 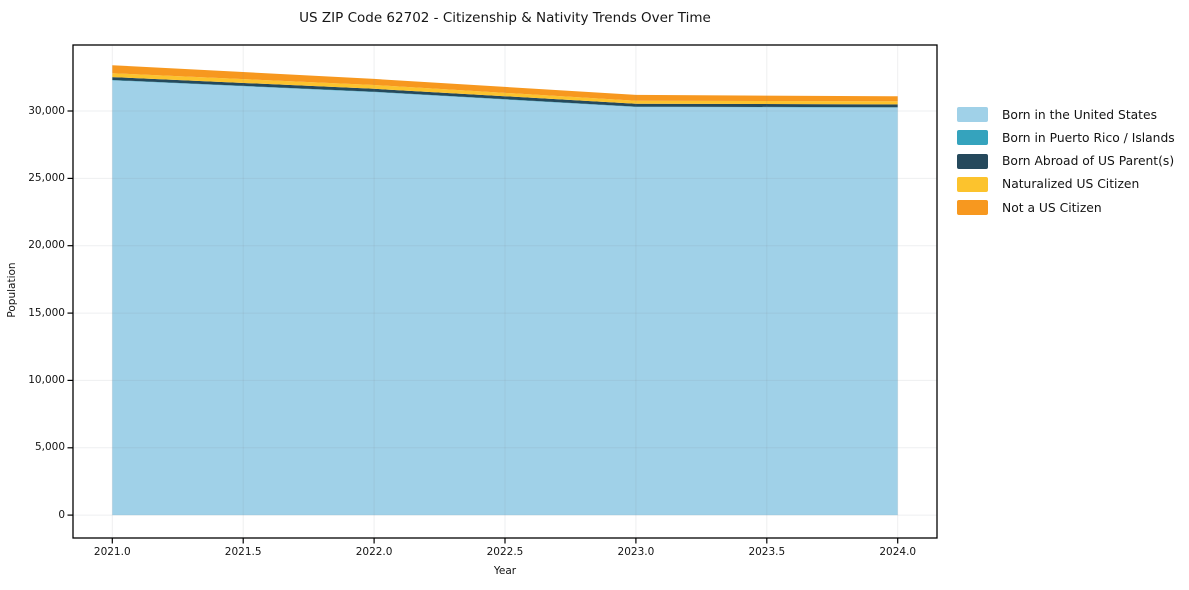 What do you see at coordinates (46, 177) in the screenshot?
I see `y-tick-label-5: 25,000` at bounding box center [46, 177].